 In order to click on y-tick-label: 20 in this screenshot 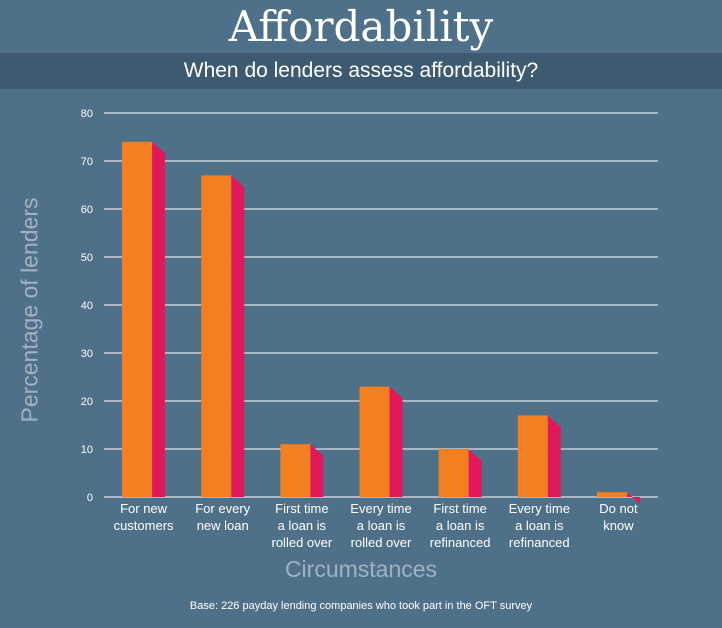, I will do `click(87, 402)`.